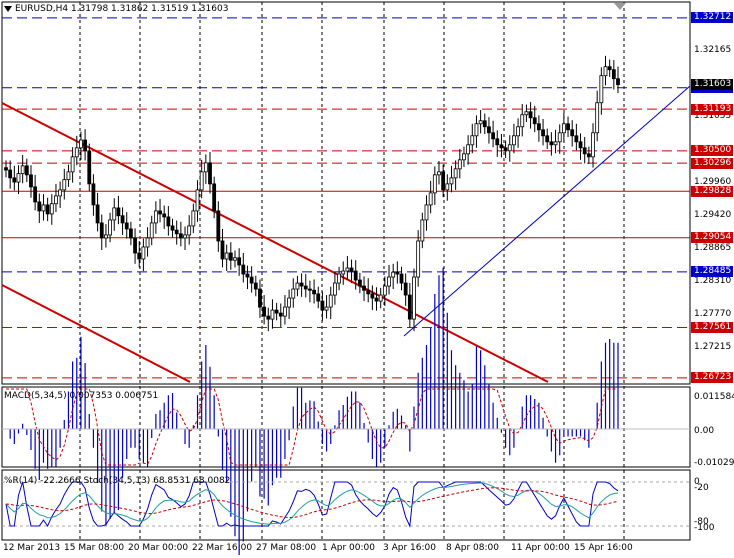  What do you see at coordinates (714, 463) in the screenshot?
I see `macd-axis-label: -0.010298` at bounding box center [714, 463].